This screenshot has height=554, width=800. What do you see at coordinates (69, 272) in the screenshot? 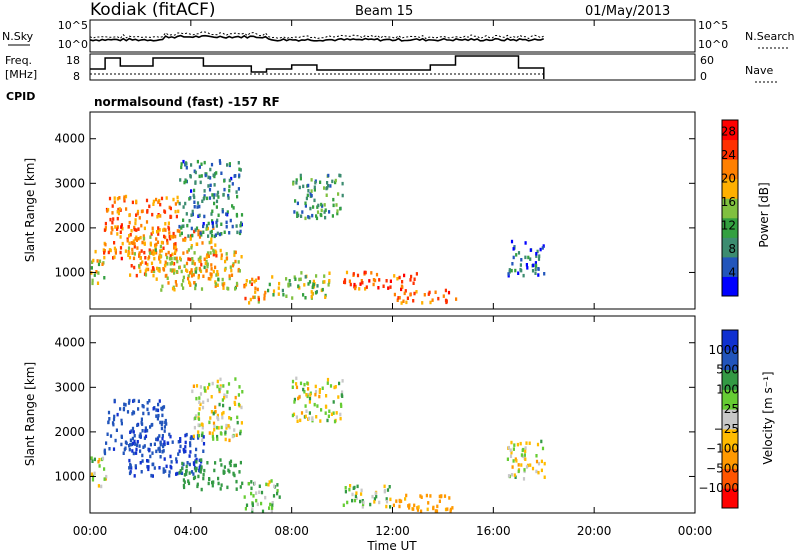
I see `y-tick-label: 1000` at bounding box center [69, 272].